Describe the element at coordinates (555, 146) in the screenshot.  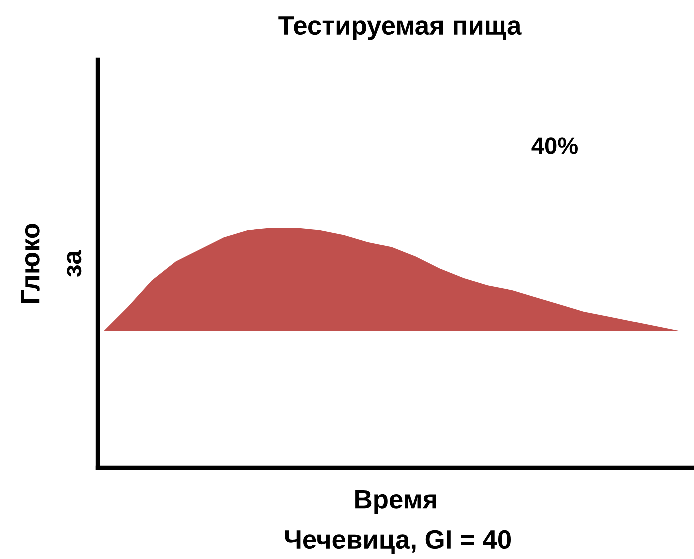
I see `text: 40%` at that location.